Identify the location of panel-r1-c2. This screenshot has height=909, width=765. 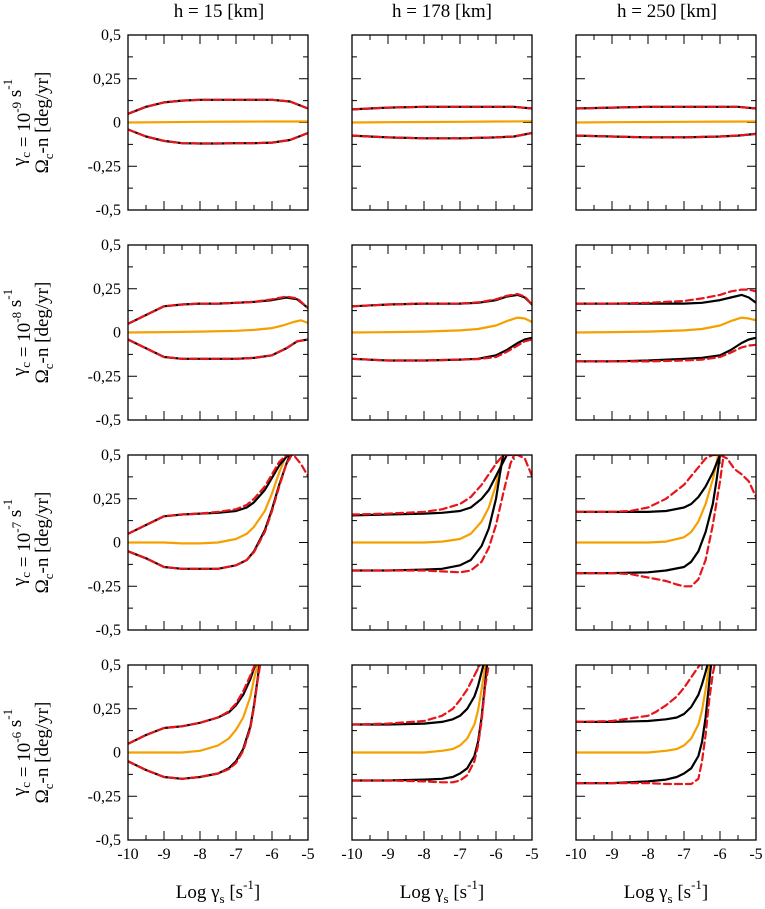
(666, 332).